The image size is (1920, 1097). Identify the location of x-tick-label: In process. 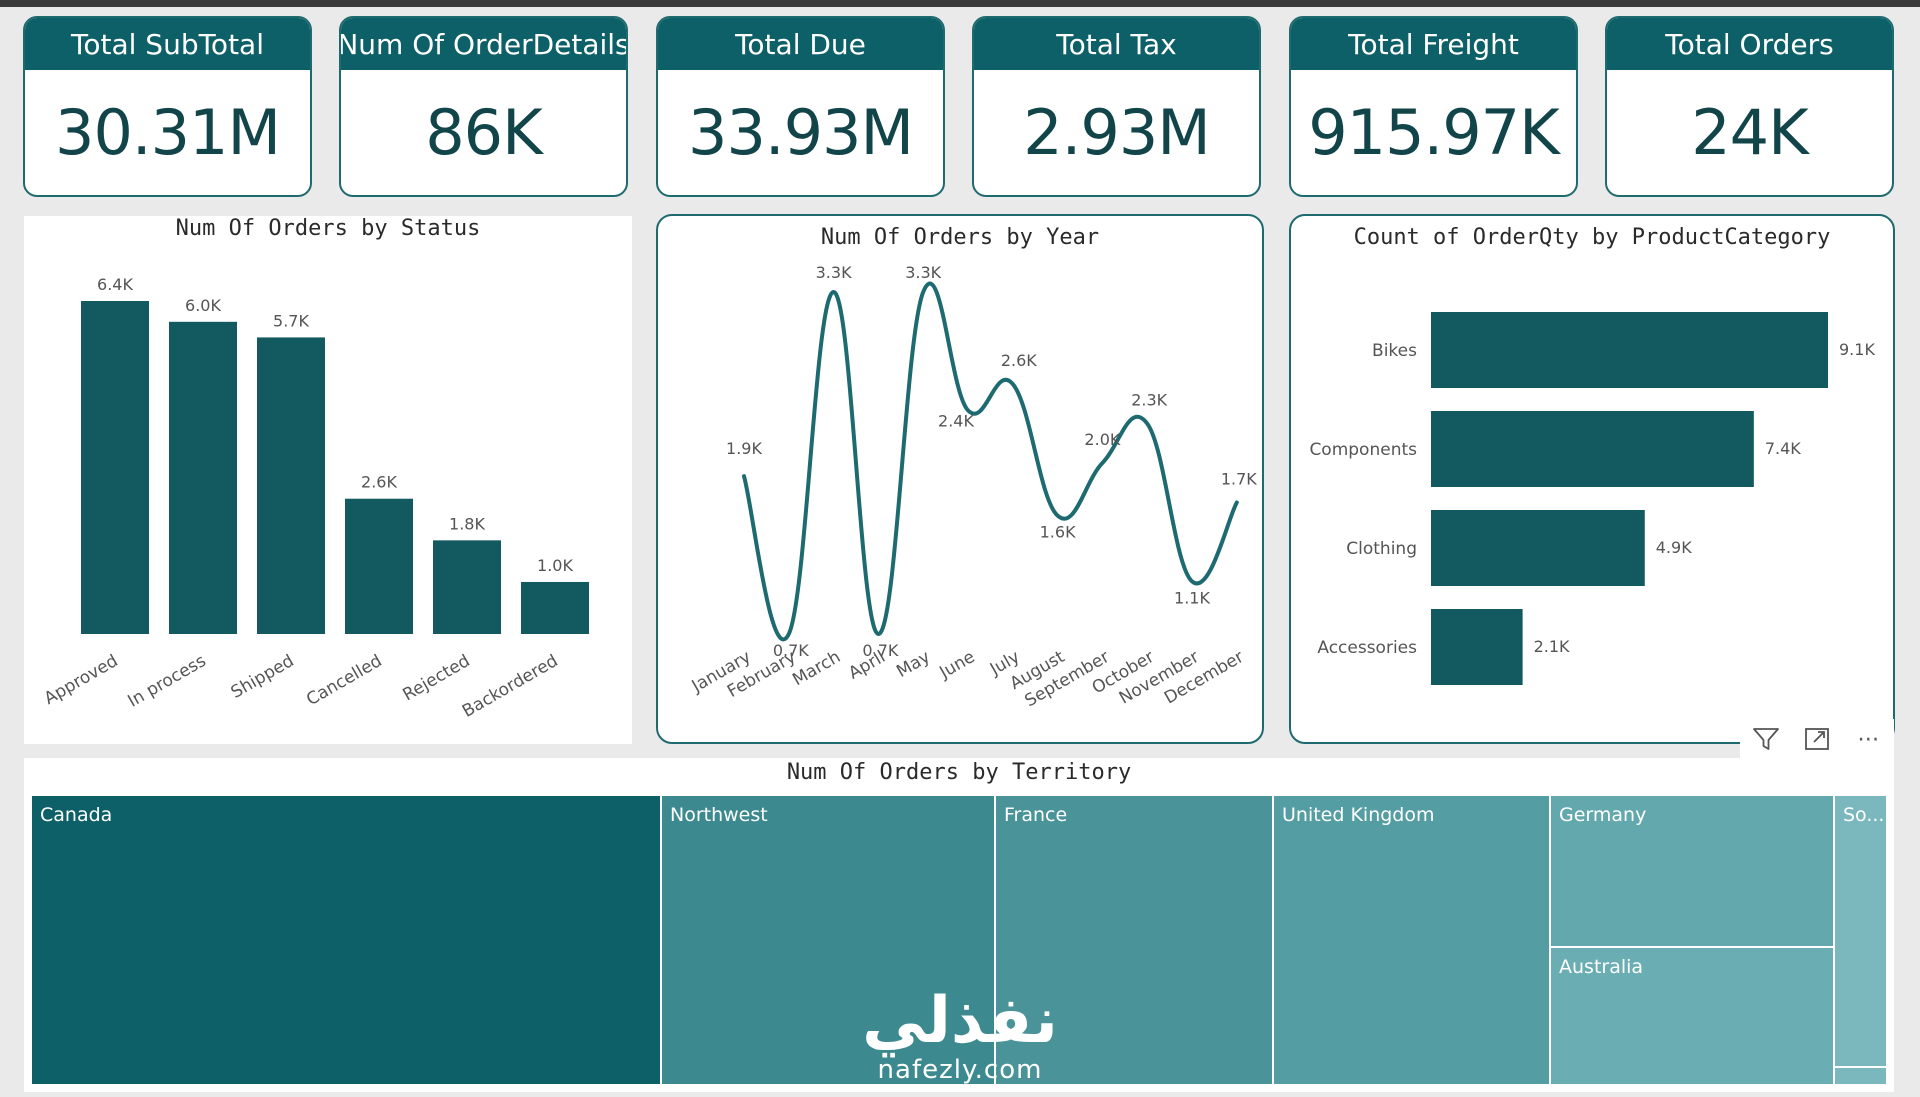
(167, 681).